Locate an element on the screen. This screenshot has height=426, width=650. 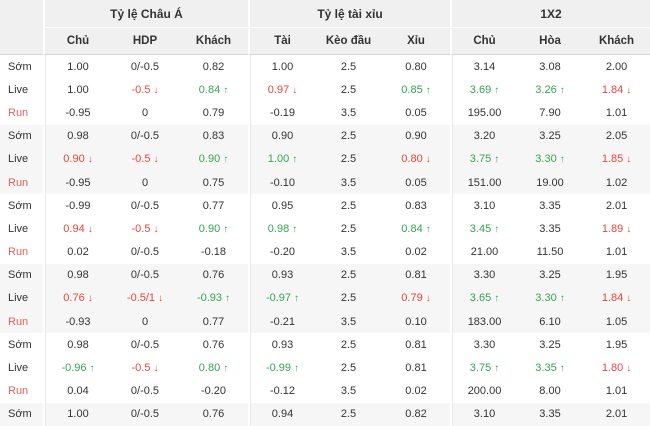
table-row: Run -0.95 0 0.75 -0.10 3.5 0.05 151.00 19.00 1.02 is located at coordinates (325, 182).